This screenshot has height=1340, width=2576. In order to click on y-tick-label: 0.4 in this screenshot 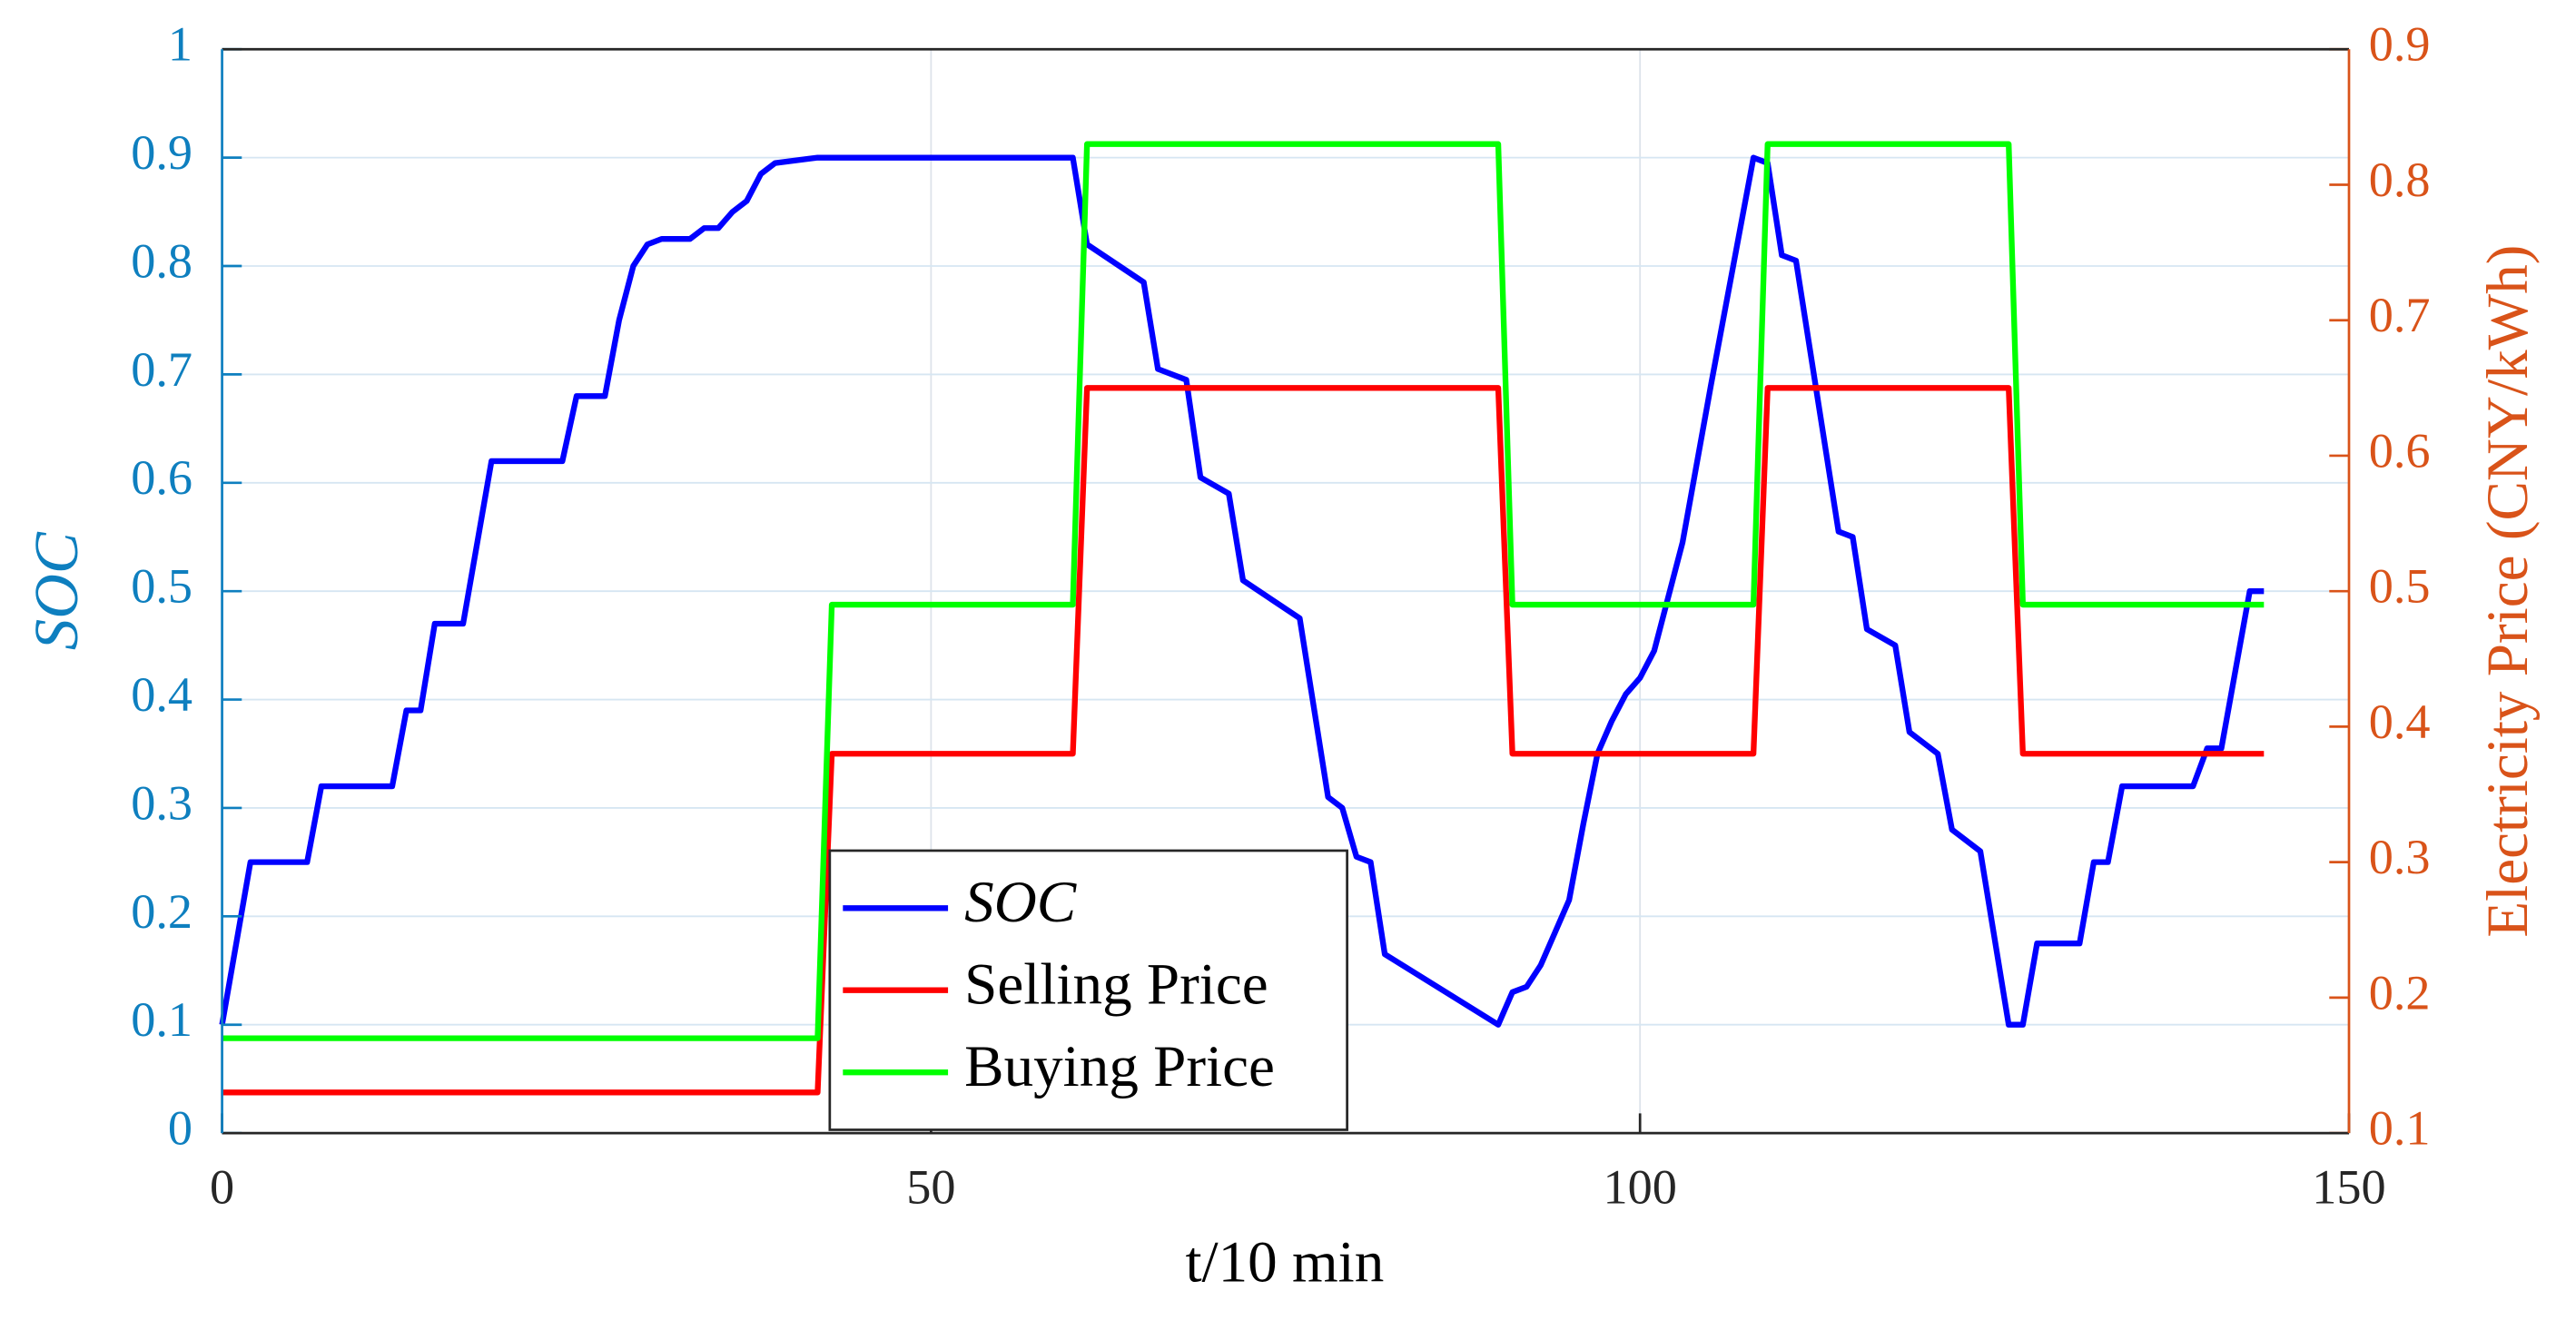, I will do `click(161, 694)`.